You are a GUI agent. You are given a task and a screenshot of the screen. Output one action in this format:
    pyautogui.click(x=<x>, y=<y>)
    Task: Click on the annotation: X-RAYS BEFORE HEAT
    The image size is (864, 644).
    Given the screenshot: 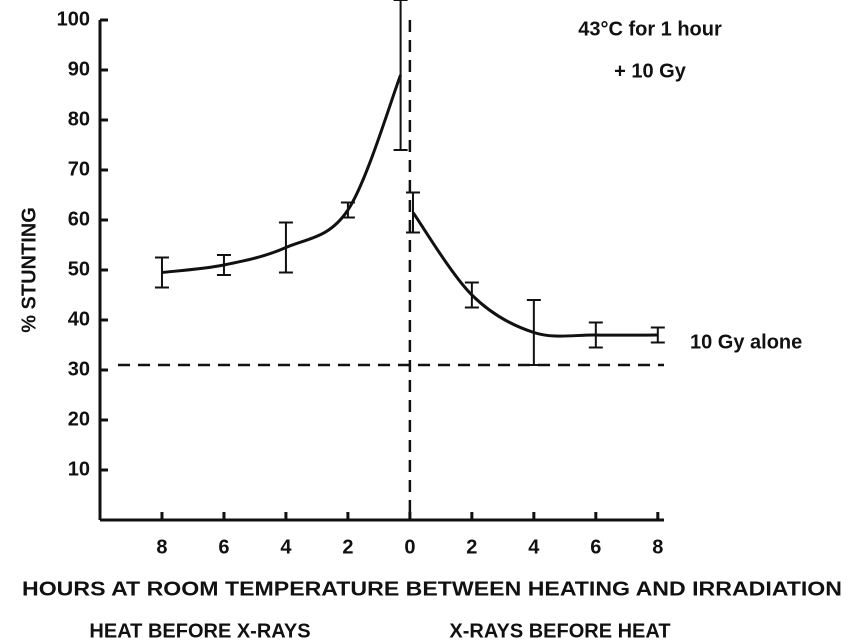 What is the action you would take?
    pyautogui.click(x=559, y=631)
    